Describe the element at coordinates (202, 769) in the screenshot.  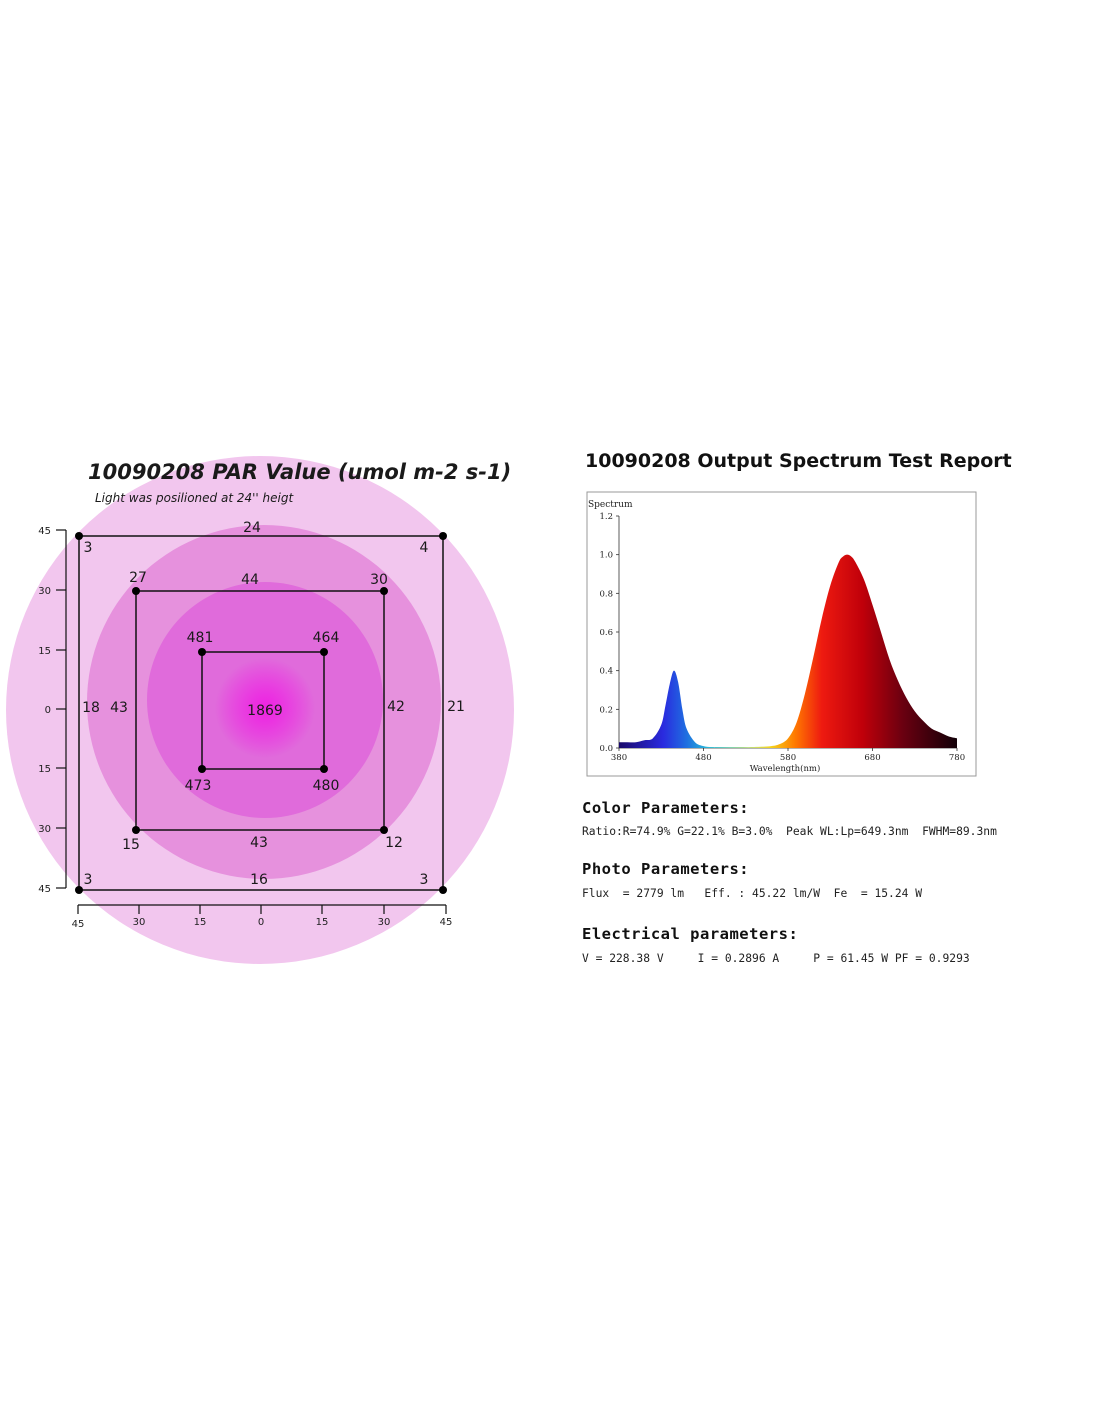
I see `dot-inner-bl` at that location.